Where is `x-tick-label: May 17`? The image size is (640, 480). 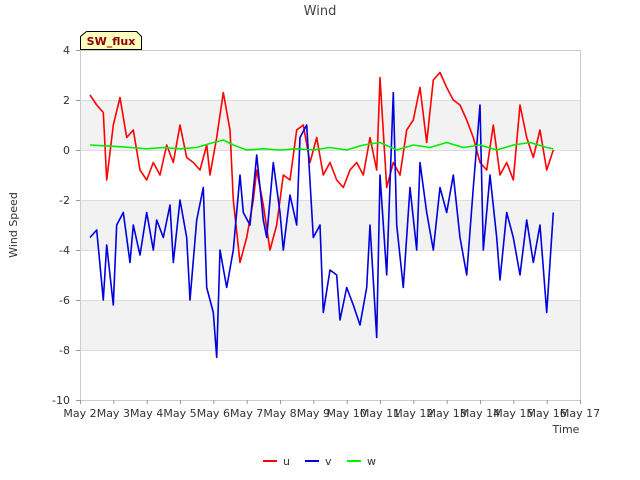 x-tick-label: May 17 is located at coordinates (580, 413).